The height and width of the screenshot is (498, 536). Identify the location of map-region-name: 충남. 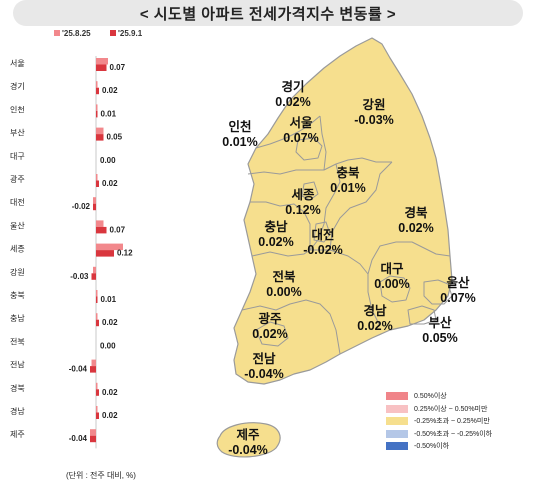
(276, 227).